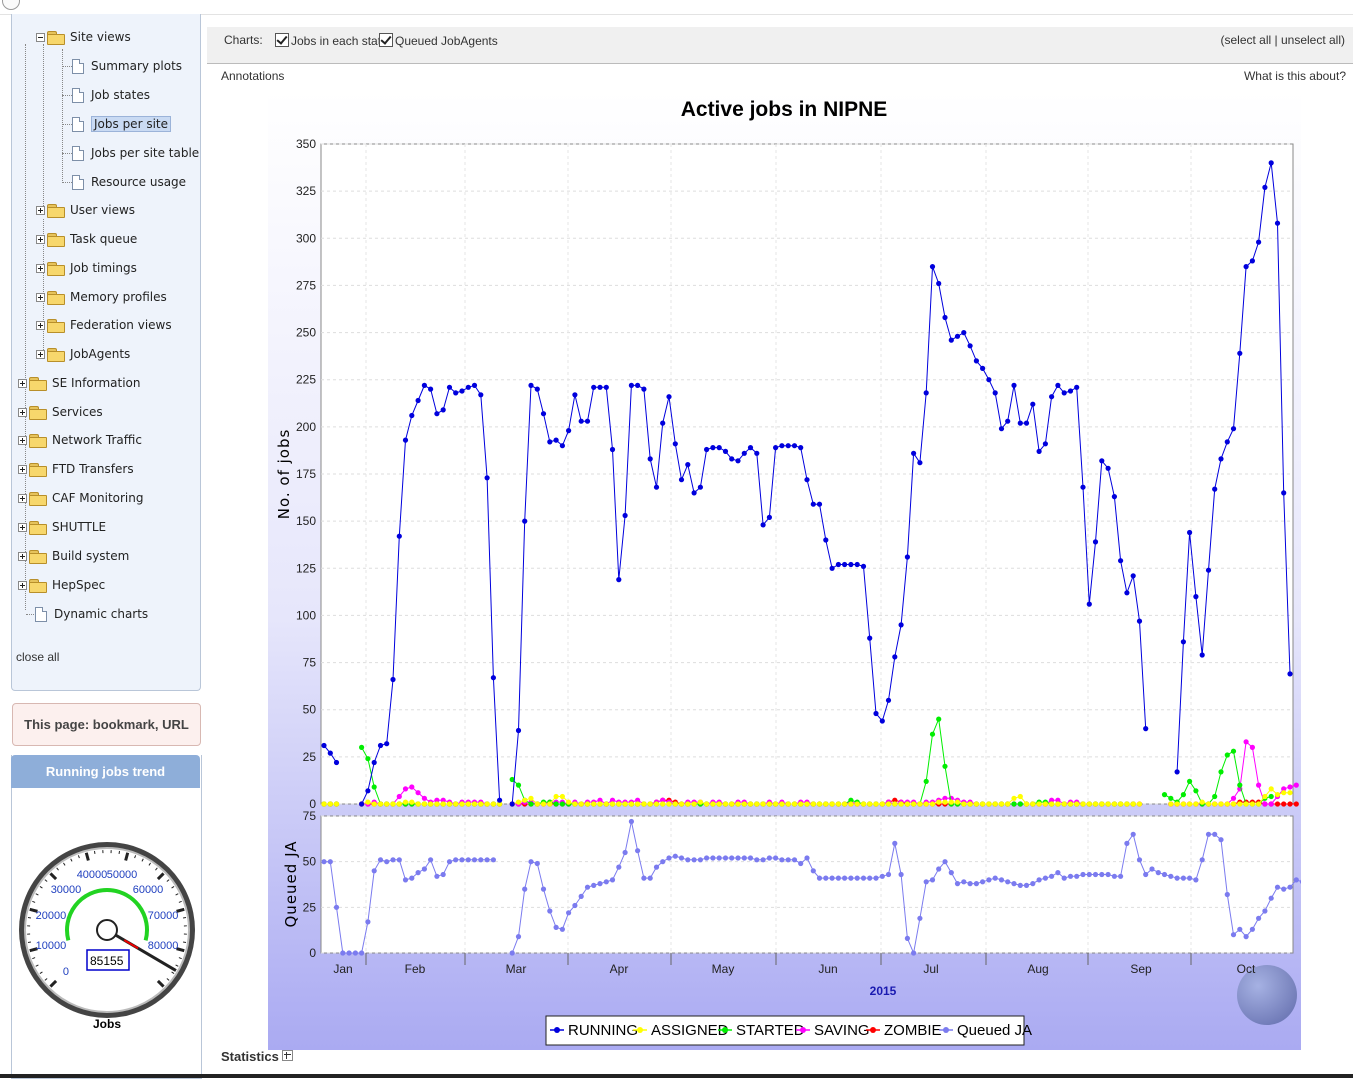  I want to click on tree-node-federation-views: Federation views, so click(104, 325).